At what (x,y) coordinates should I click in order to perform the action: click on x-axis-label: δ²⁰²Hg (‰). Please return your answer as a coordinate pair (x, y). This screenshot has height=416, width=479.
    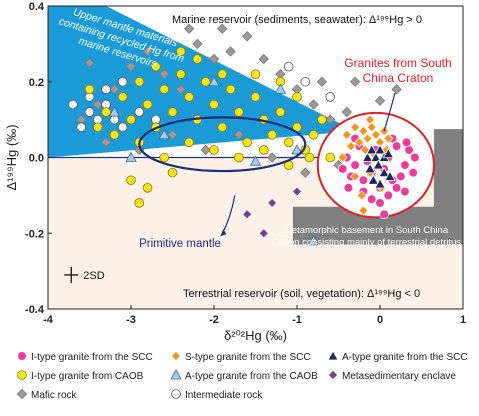
    Looking at the image, I should click on (255, 335).